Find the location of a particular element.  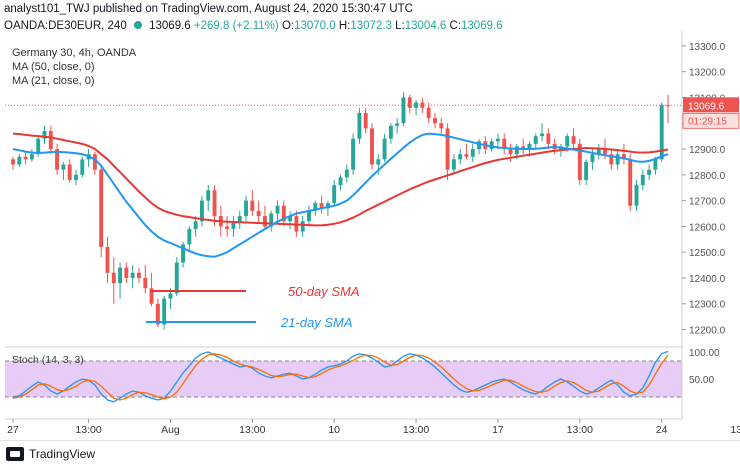

stoch-d-line is located at coordinates (340, 377).